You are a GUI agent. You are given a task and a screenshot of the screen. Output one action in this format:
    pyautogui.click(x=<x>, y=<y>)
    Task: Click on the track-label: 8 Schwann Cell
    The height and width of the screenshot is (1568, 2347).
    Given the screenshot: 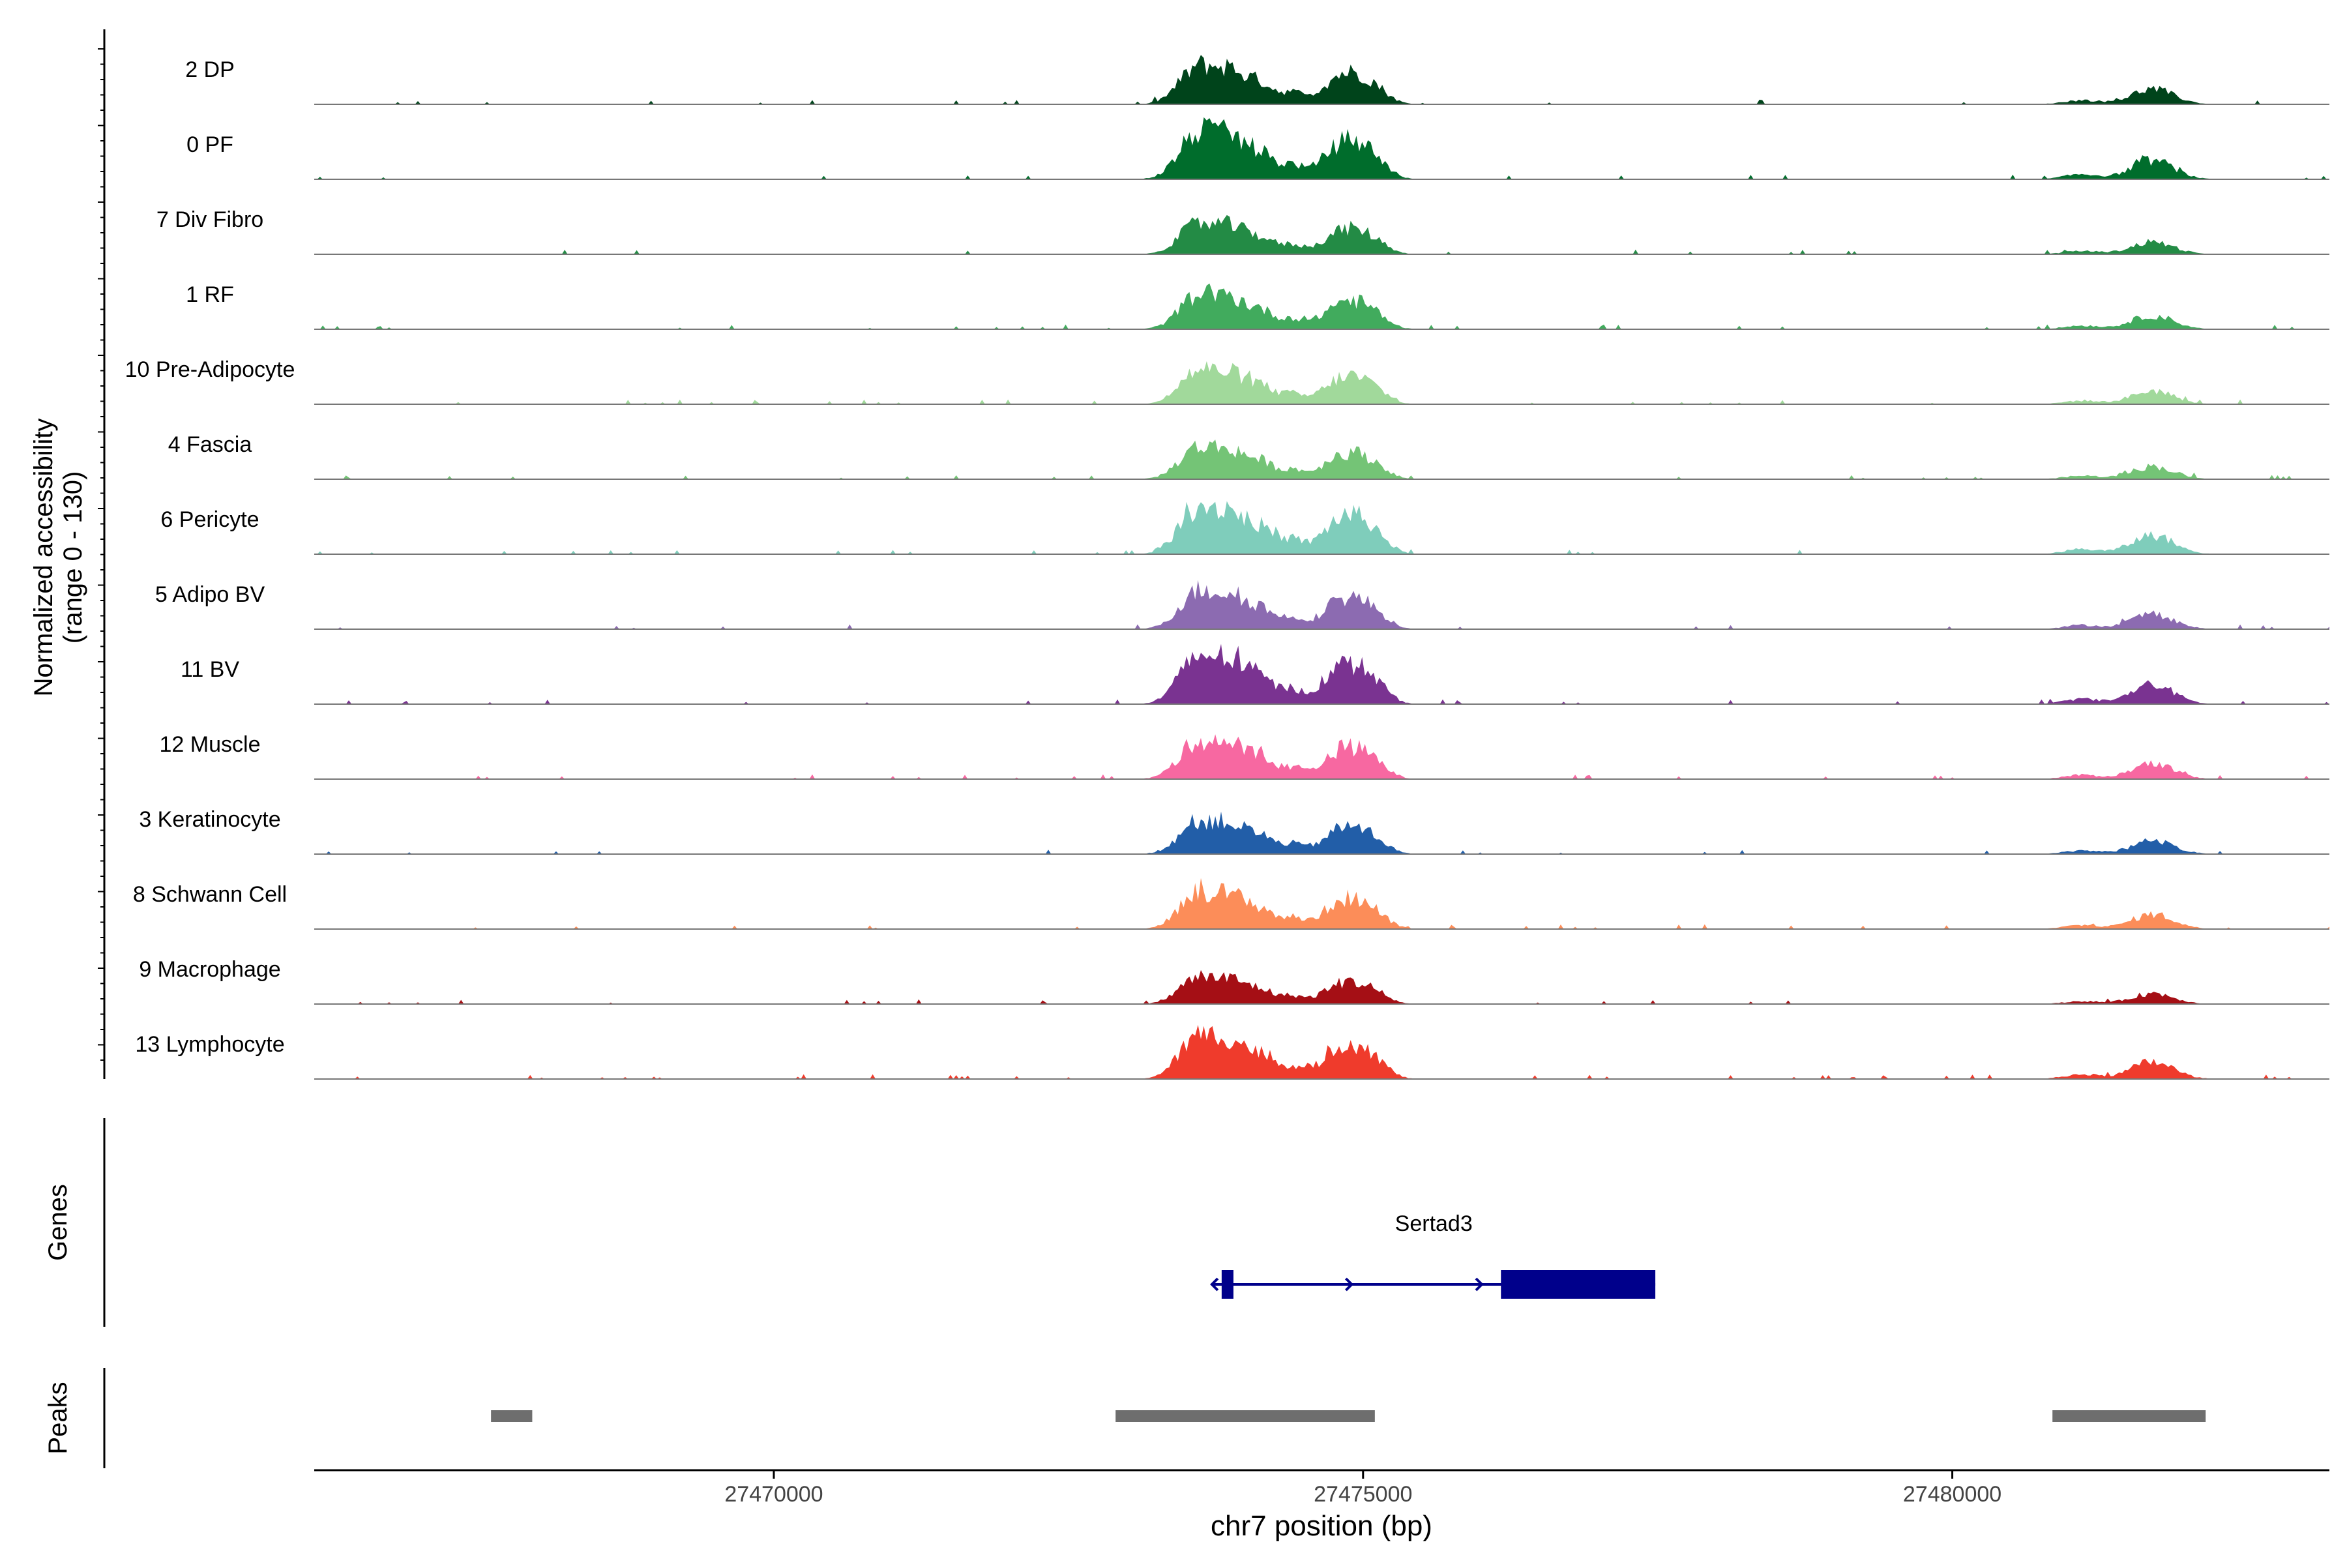 What is the action you would take?
    pyautogui.click(x=210, y=895)
    